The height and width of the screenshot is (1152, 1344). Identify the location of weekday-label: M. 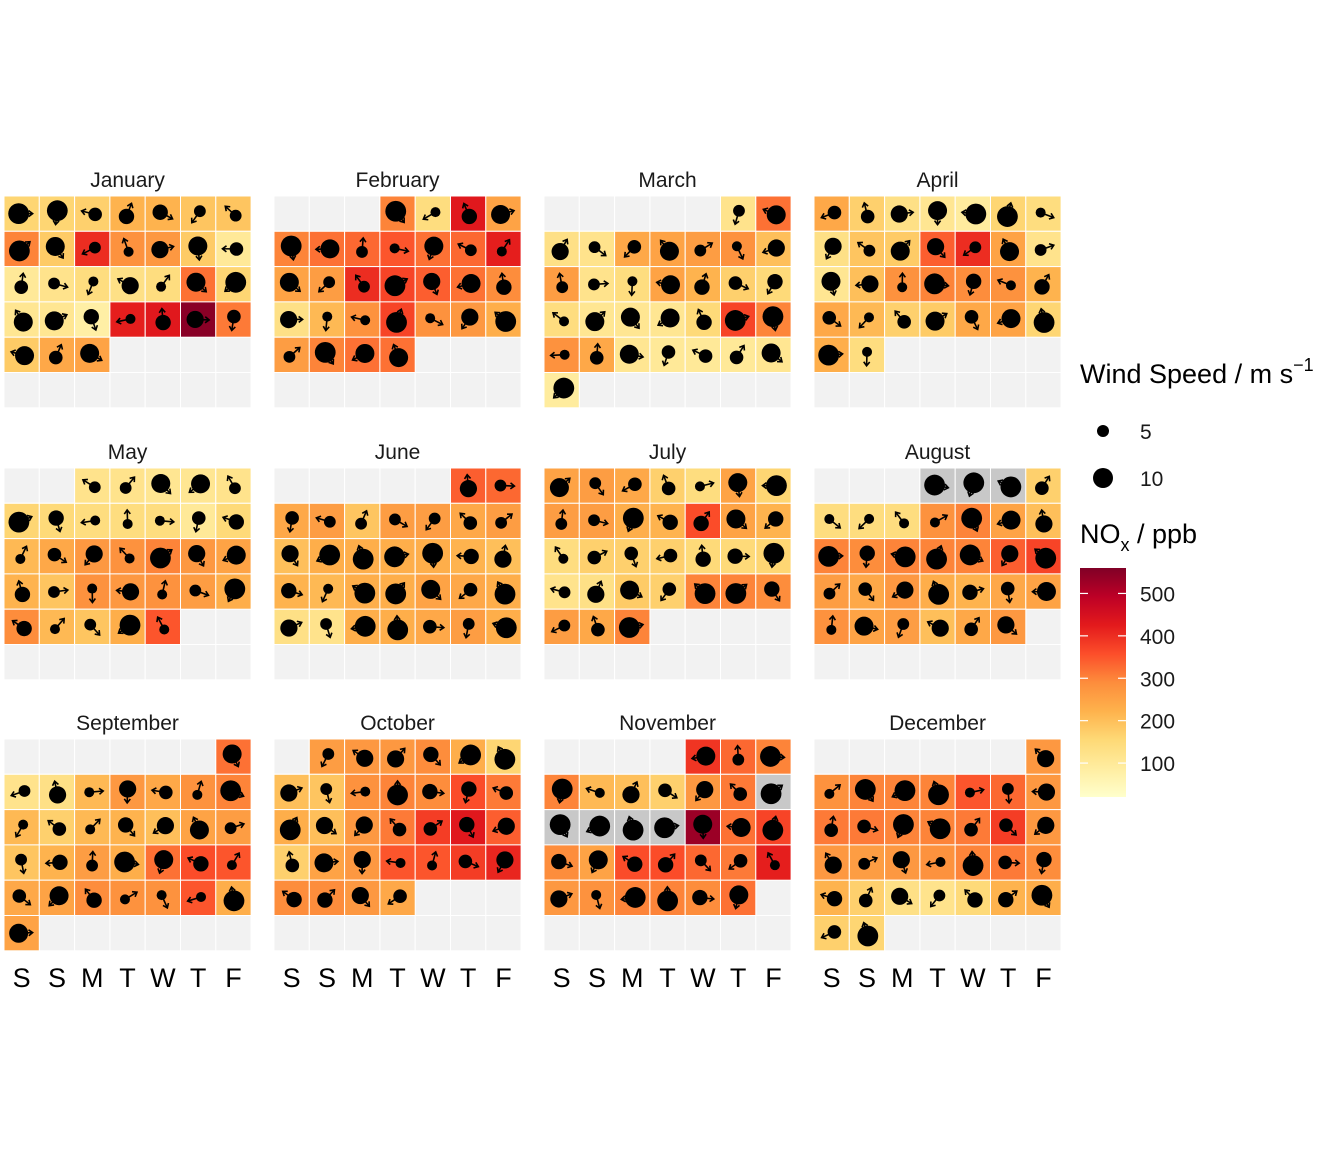
(902, 978).